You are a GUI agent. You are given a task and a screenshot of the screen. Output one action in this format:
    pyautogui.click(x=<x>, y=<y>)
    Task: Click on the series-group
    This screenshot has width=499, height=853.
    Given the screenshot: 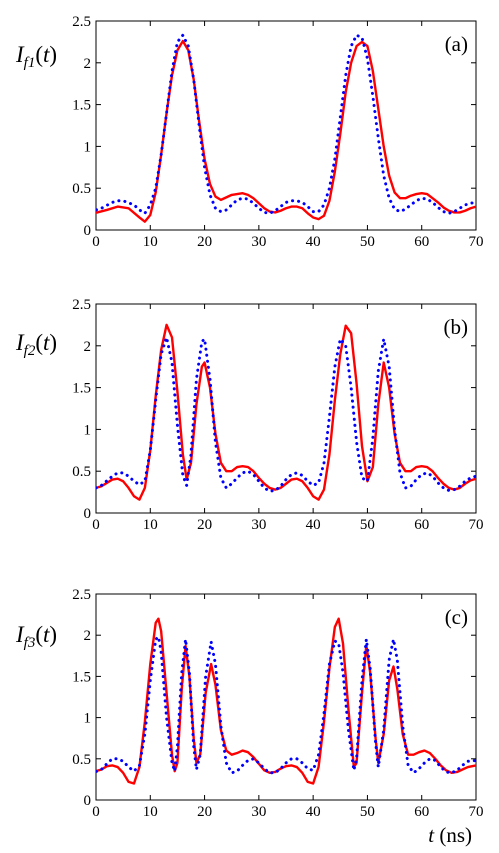 What is the action you would take?
    pyautogui.click(x=286, y=701)
    